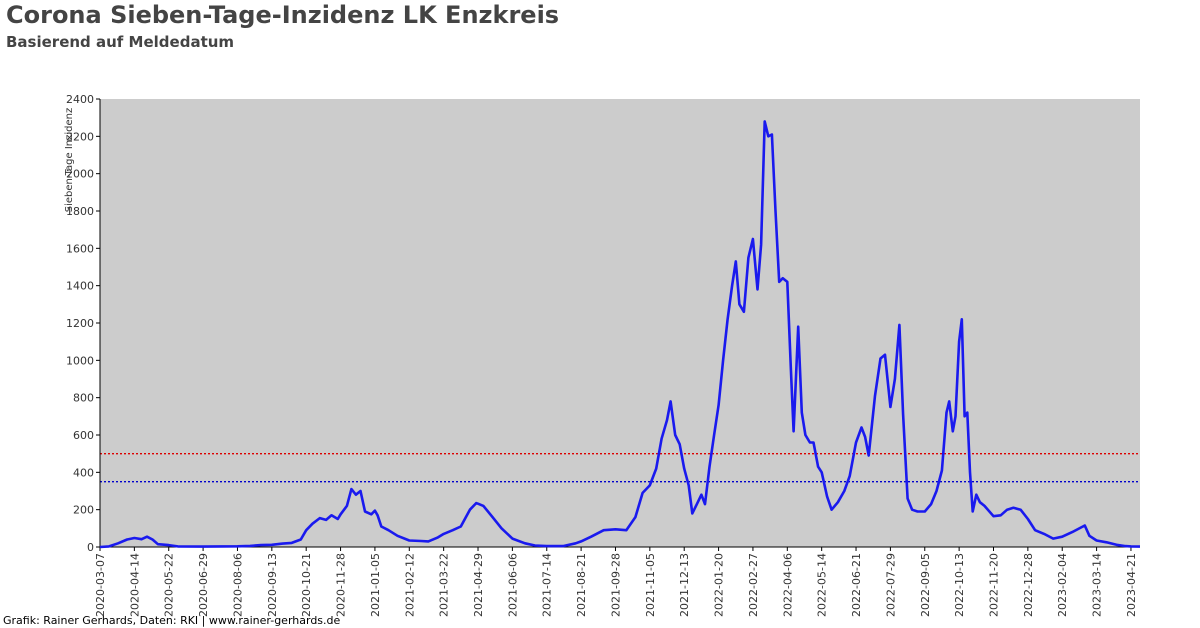  Describe the element at coordinates (444, 585) in the screenshot. I see `x-tick-label: 2021-03-22` at that location.